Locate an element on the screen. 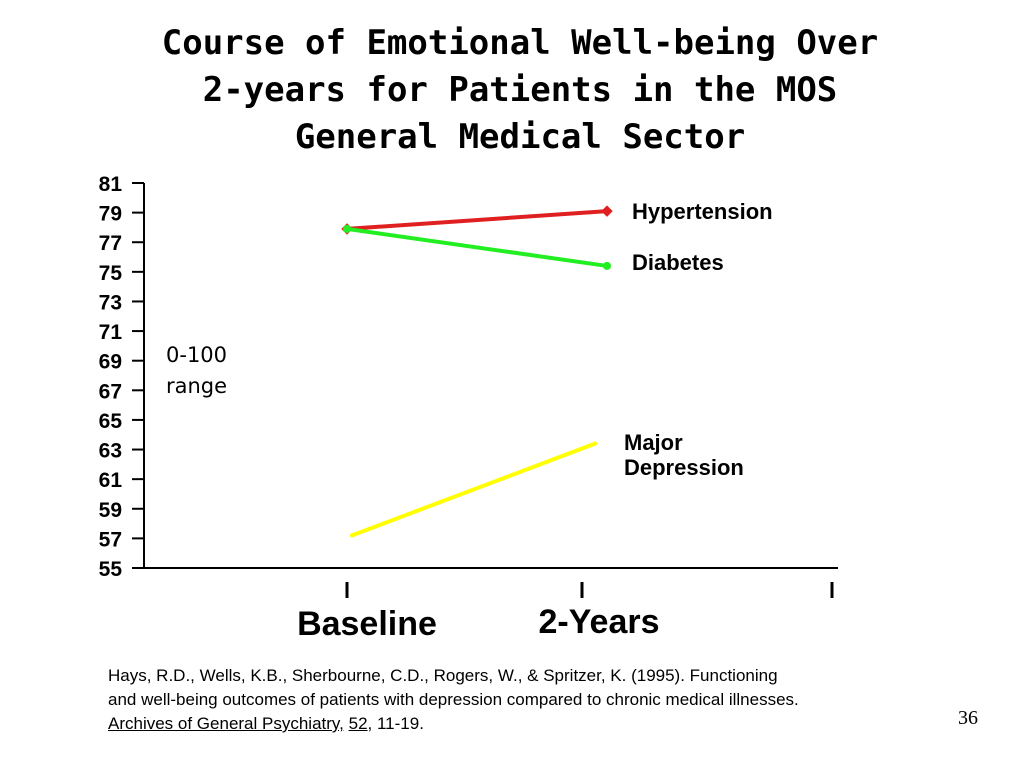 The image size is (1024, 768). y-tick-label-63: 63 is located at coordinates (110, 451).